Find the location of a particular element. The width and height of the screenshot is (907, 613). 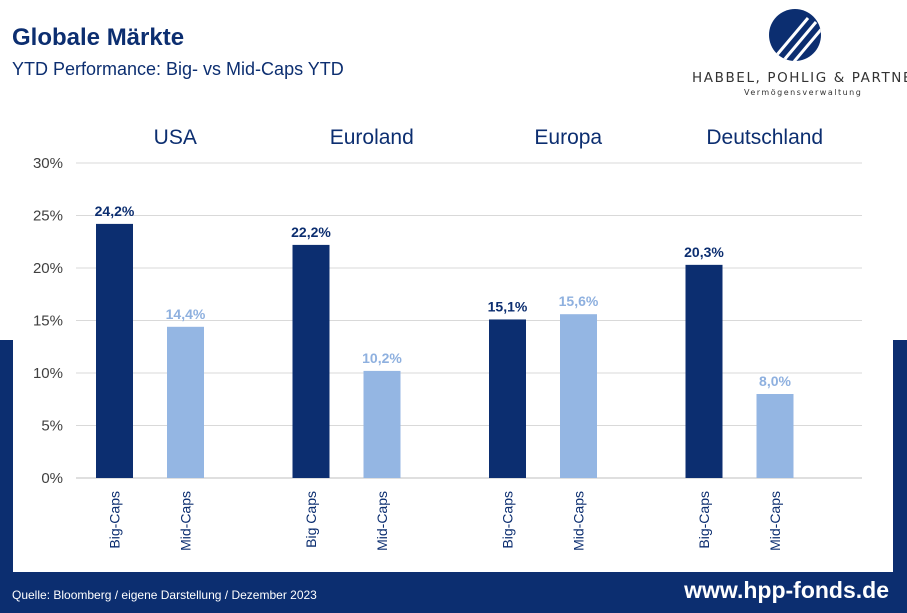

page-subtitle: YTD Performance: Big- vs Mid-Caps YTD is located at coordinates (178, 69).